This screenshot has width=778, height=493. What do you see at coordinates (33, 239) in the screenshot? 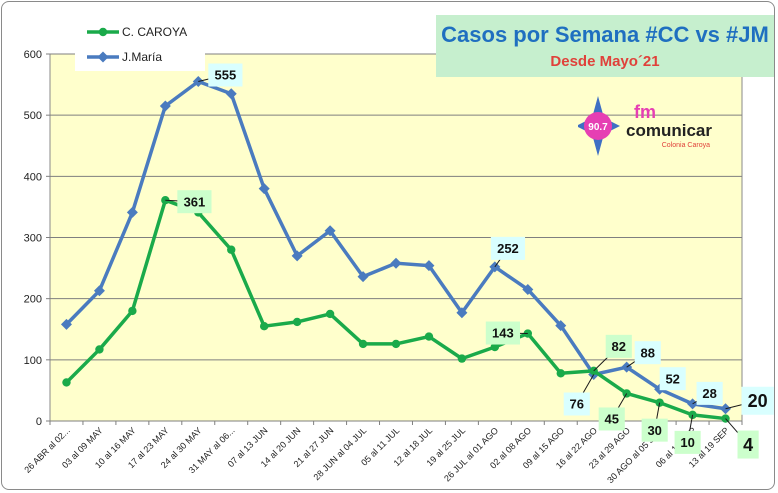
I see `y-tick-label: 300` at bounding box center [33, 239].